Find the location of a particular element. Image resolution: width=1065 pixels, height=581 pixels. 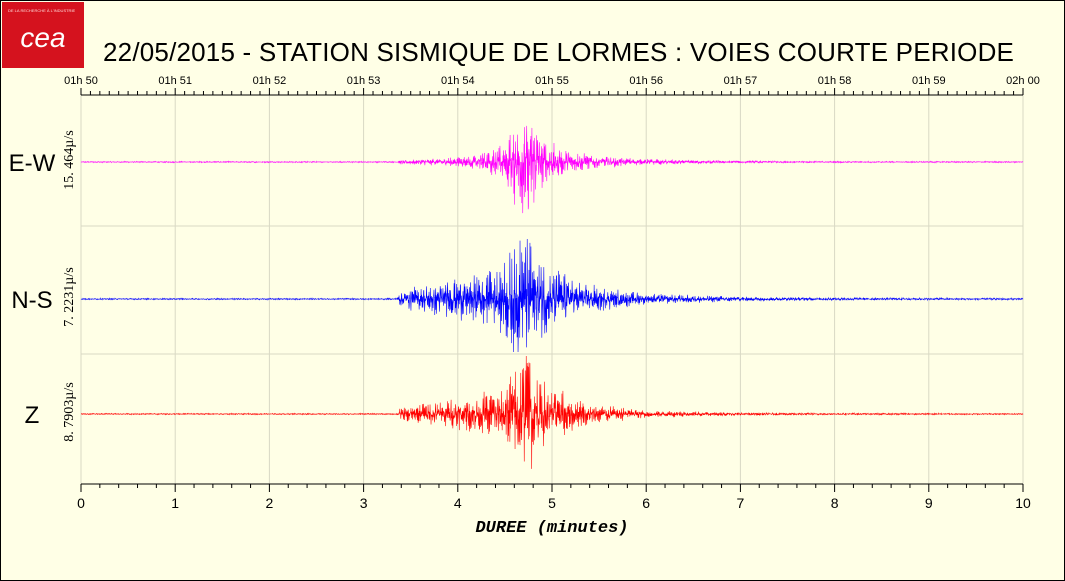

amplitude-scale-label: 15. 464µ/s is located at coordinates (69, 159).